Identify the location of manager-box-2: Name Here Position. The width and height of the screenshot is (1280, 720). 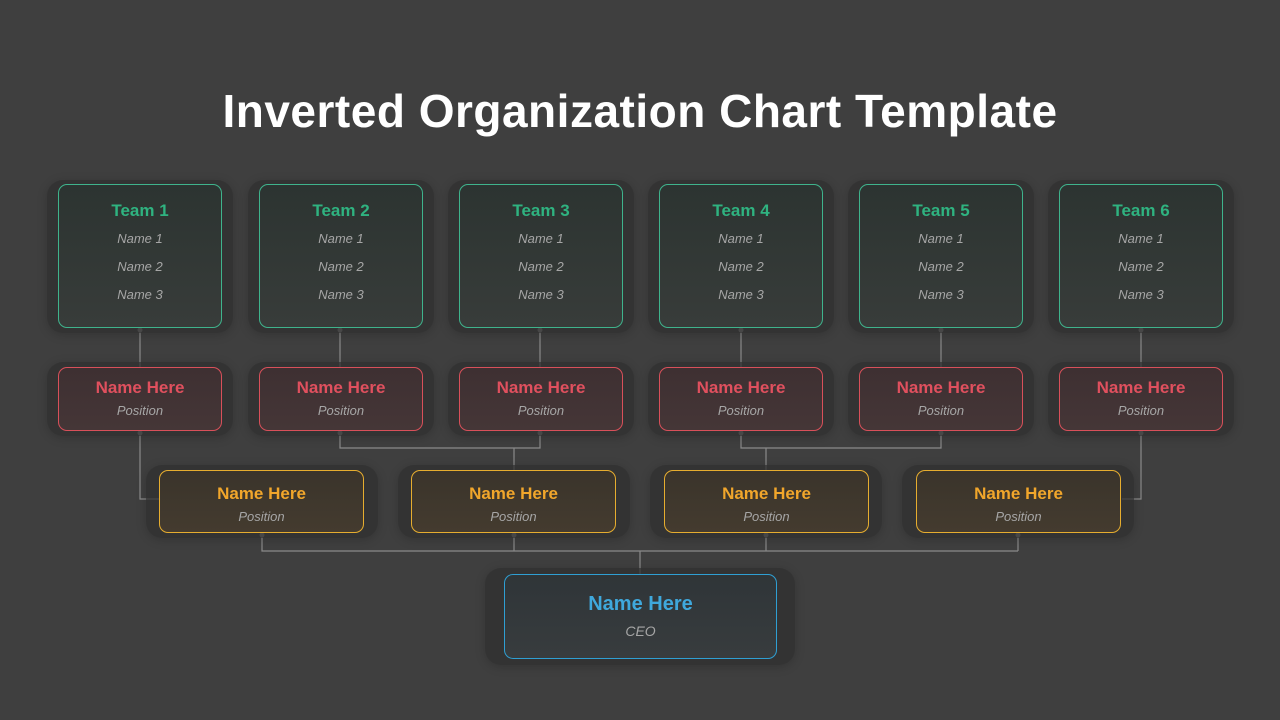
(341, 399).